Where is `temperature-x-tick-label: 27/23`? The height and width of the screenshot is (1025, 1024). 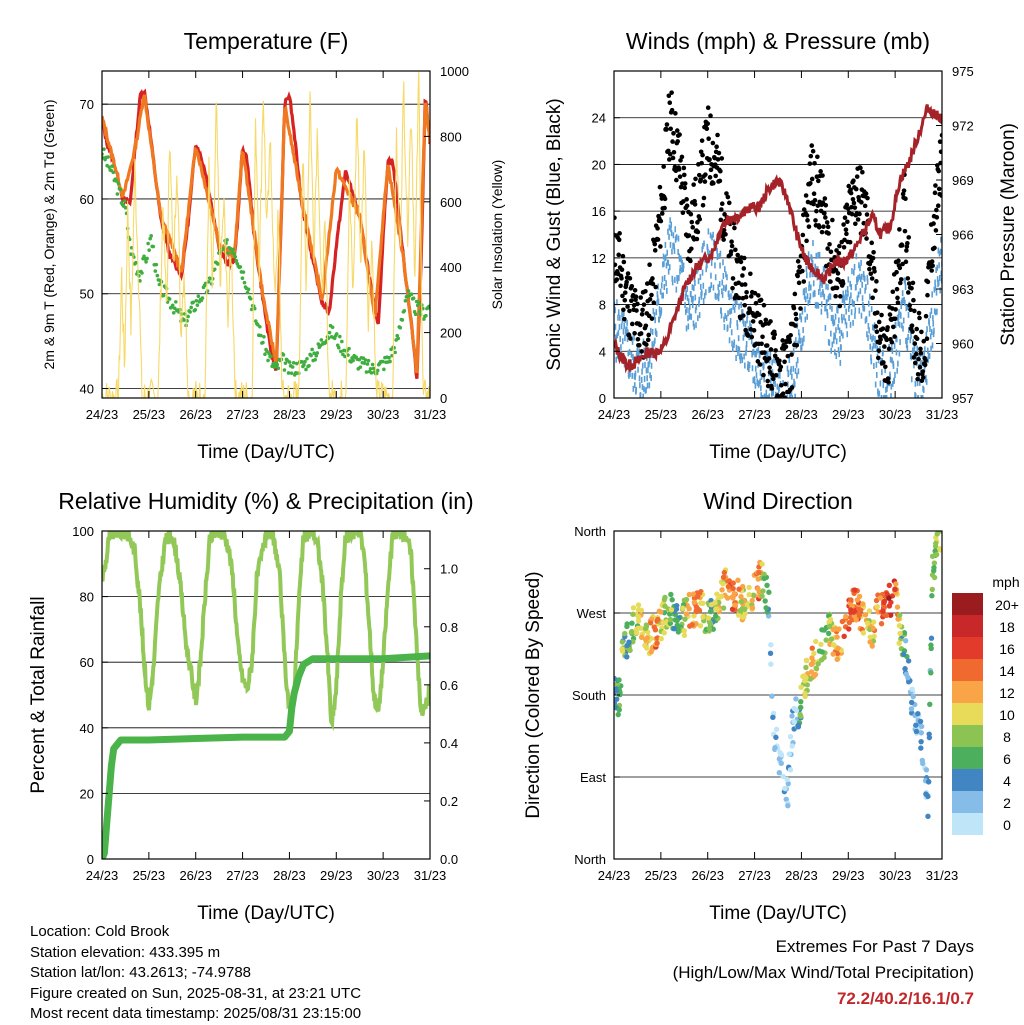 temperature-x-tick-label: 27/23 is located at coordinates (242, 414).